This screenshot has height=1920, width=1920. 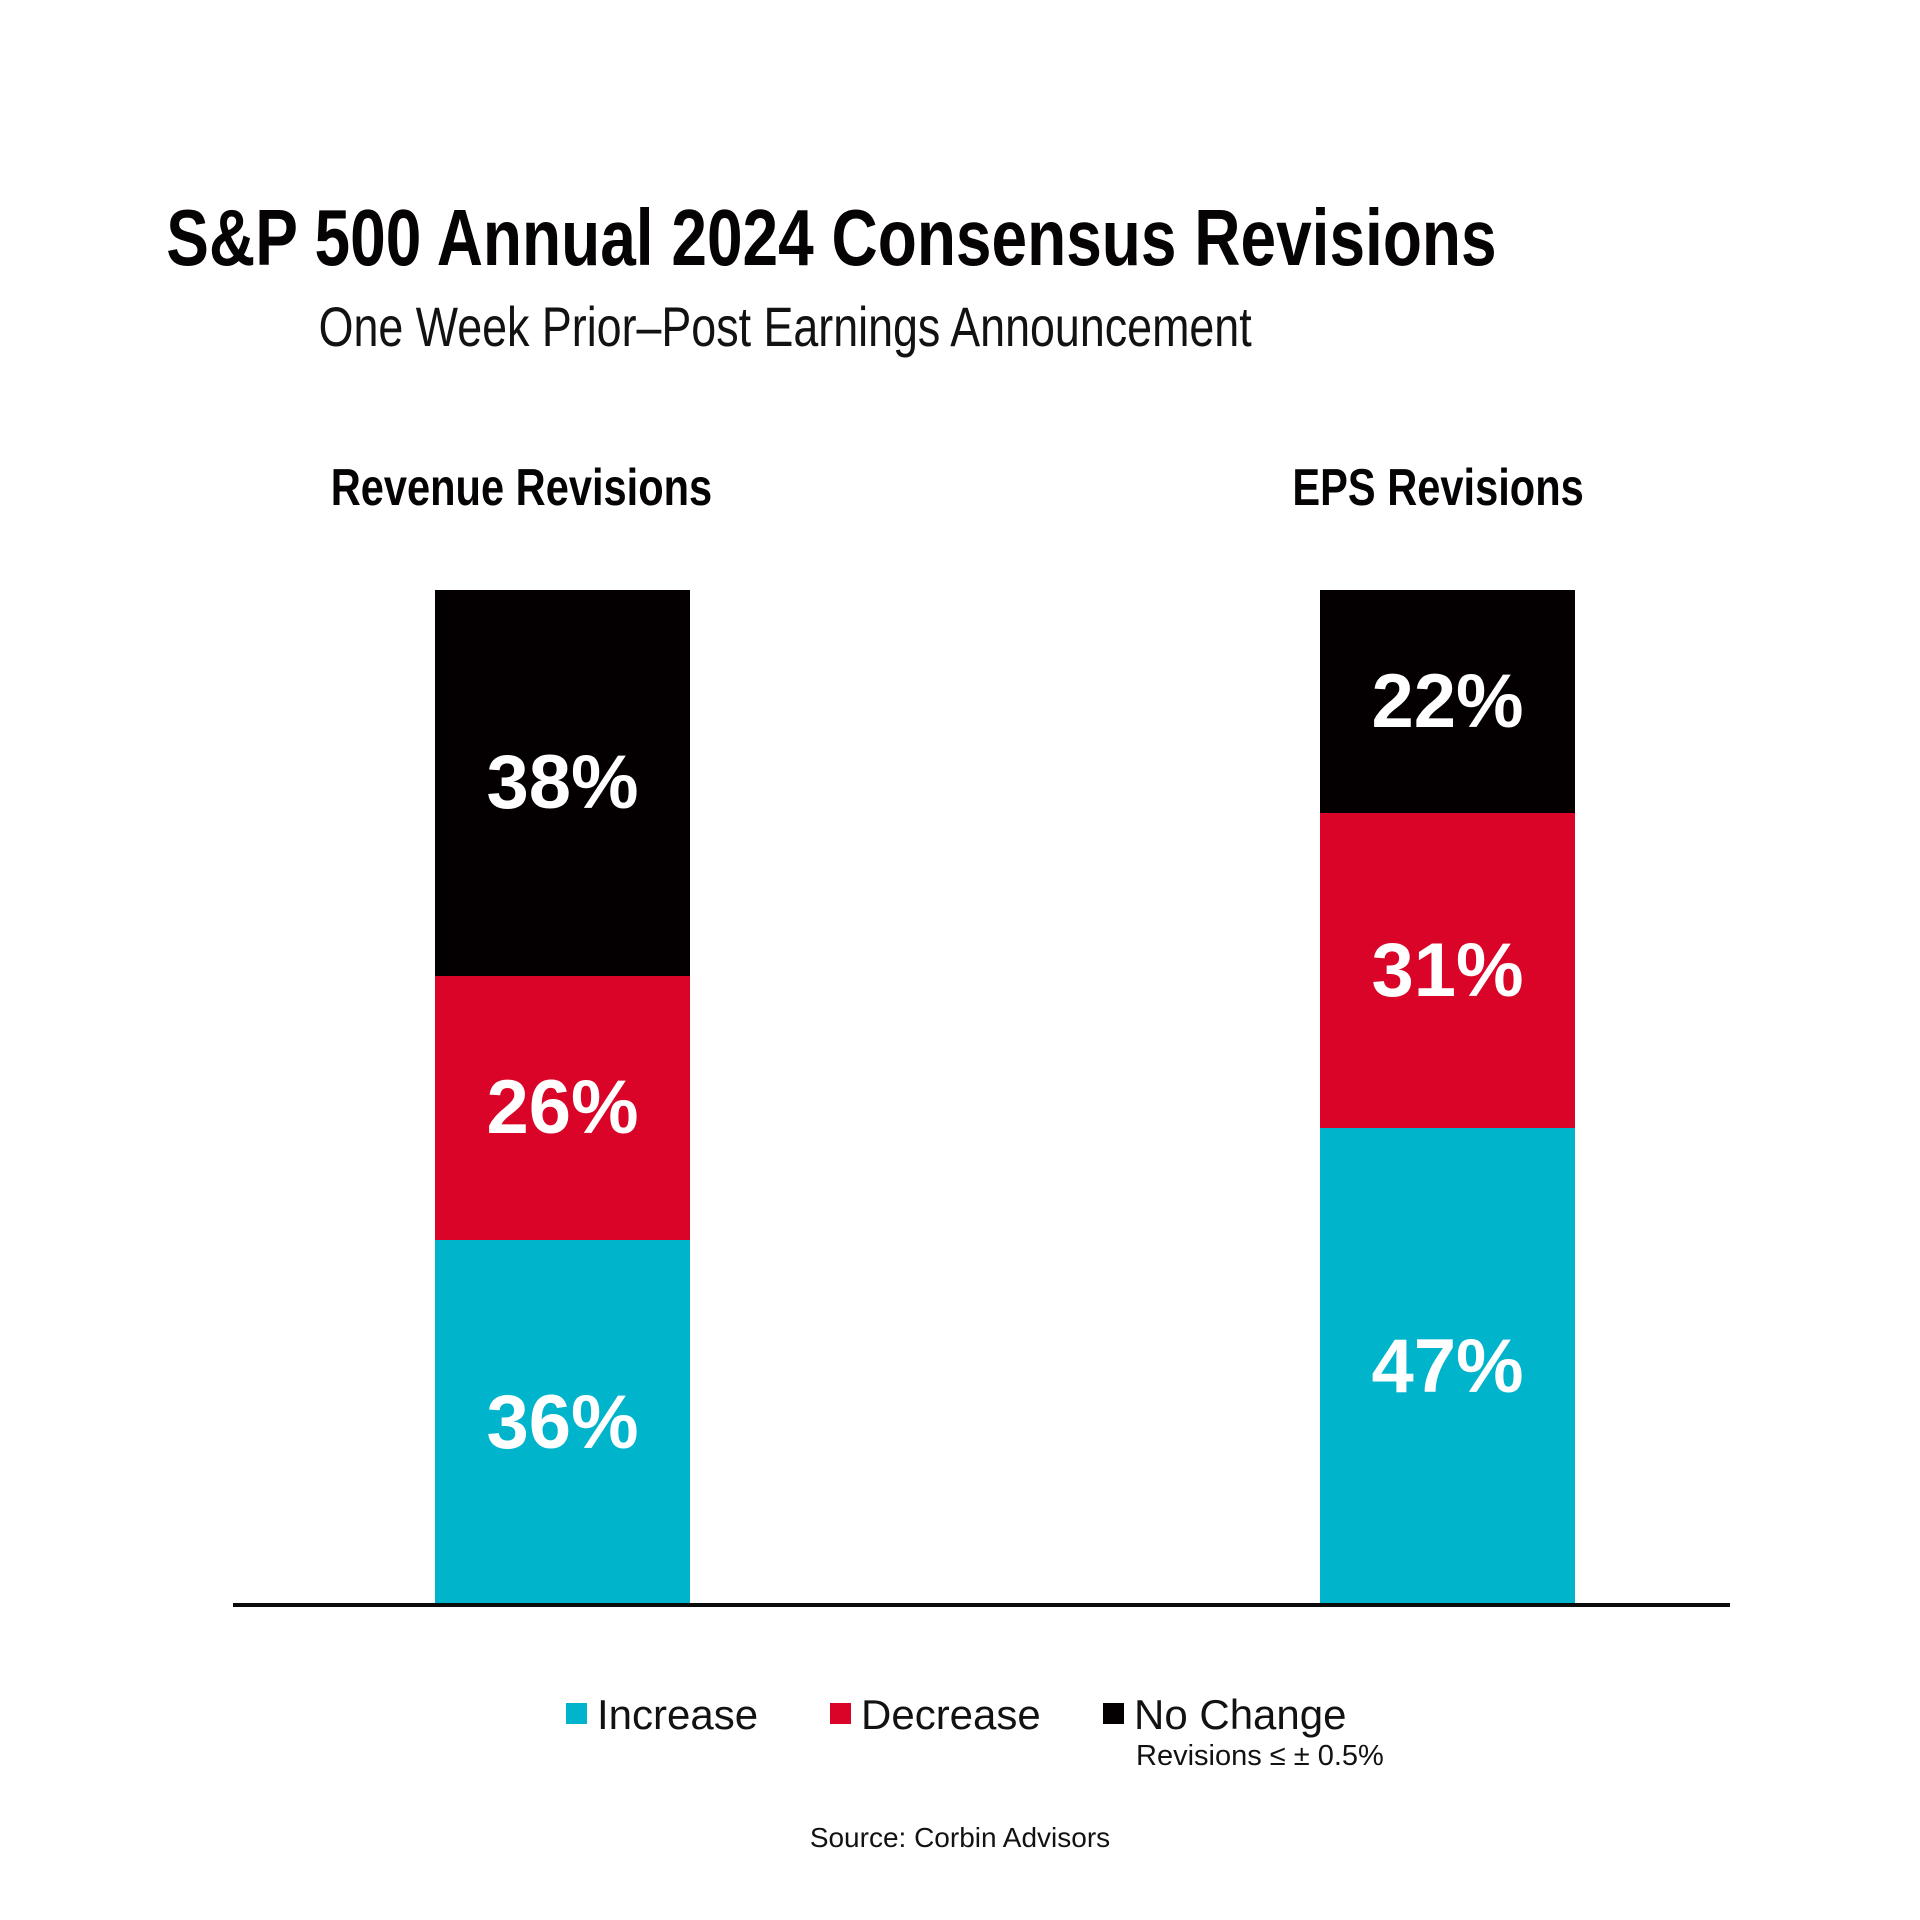 I want to click on decrease-swatch-icon, so click(x=840, y=1713).